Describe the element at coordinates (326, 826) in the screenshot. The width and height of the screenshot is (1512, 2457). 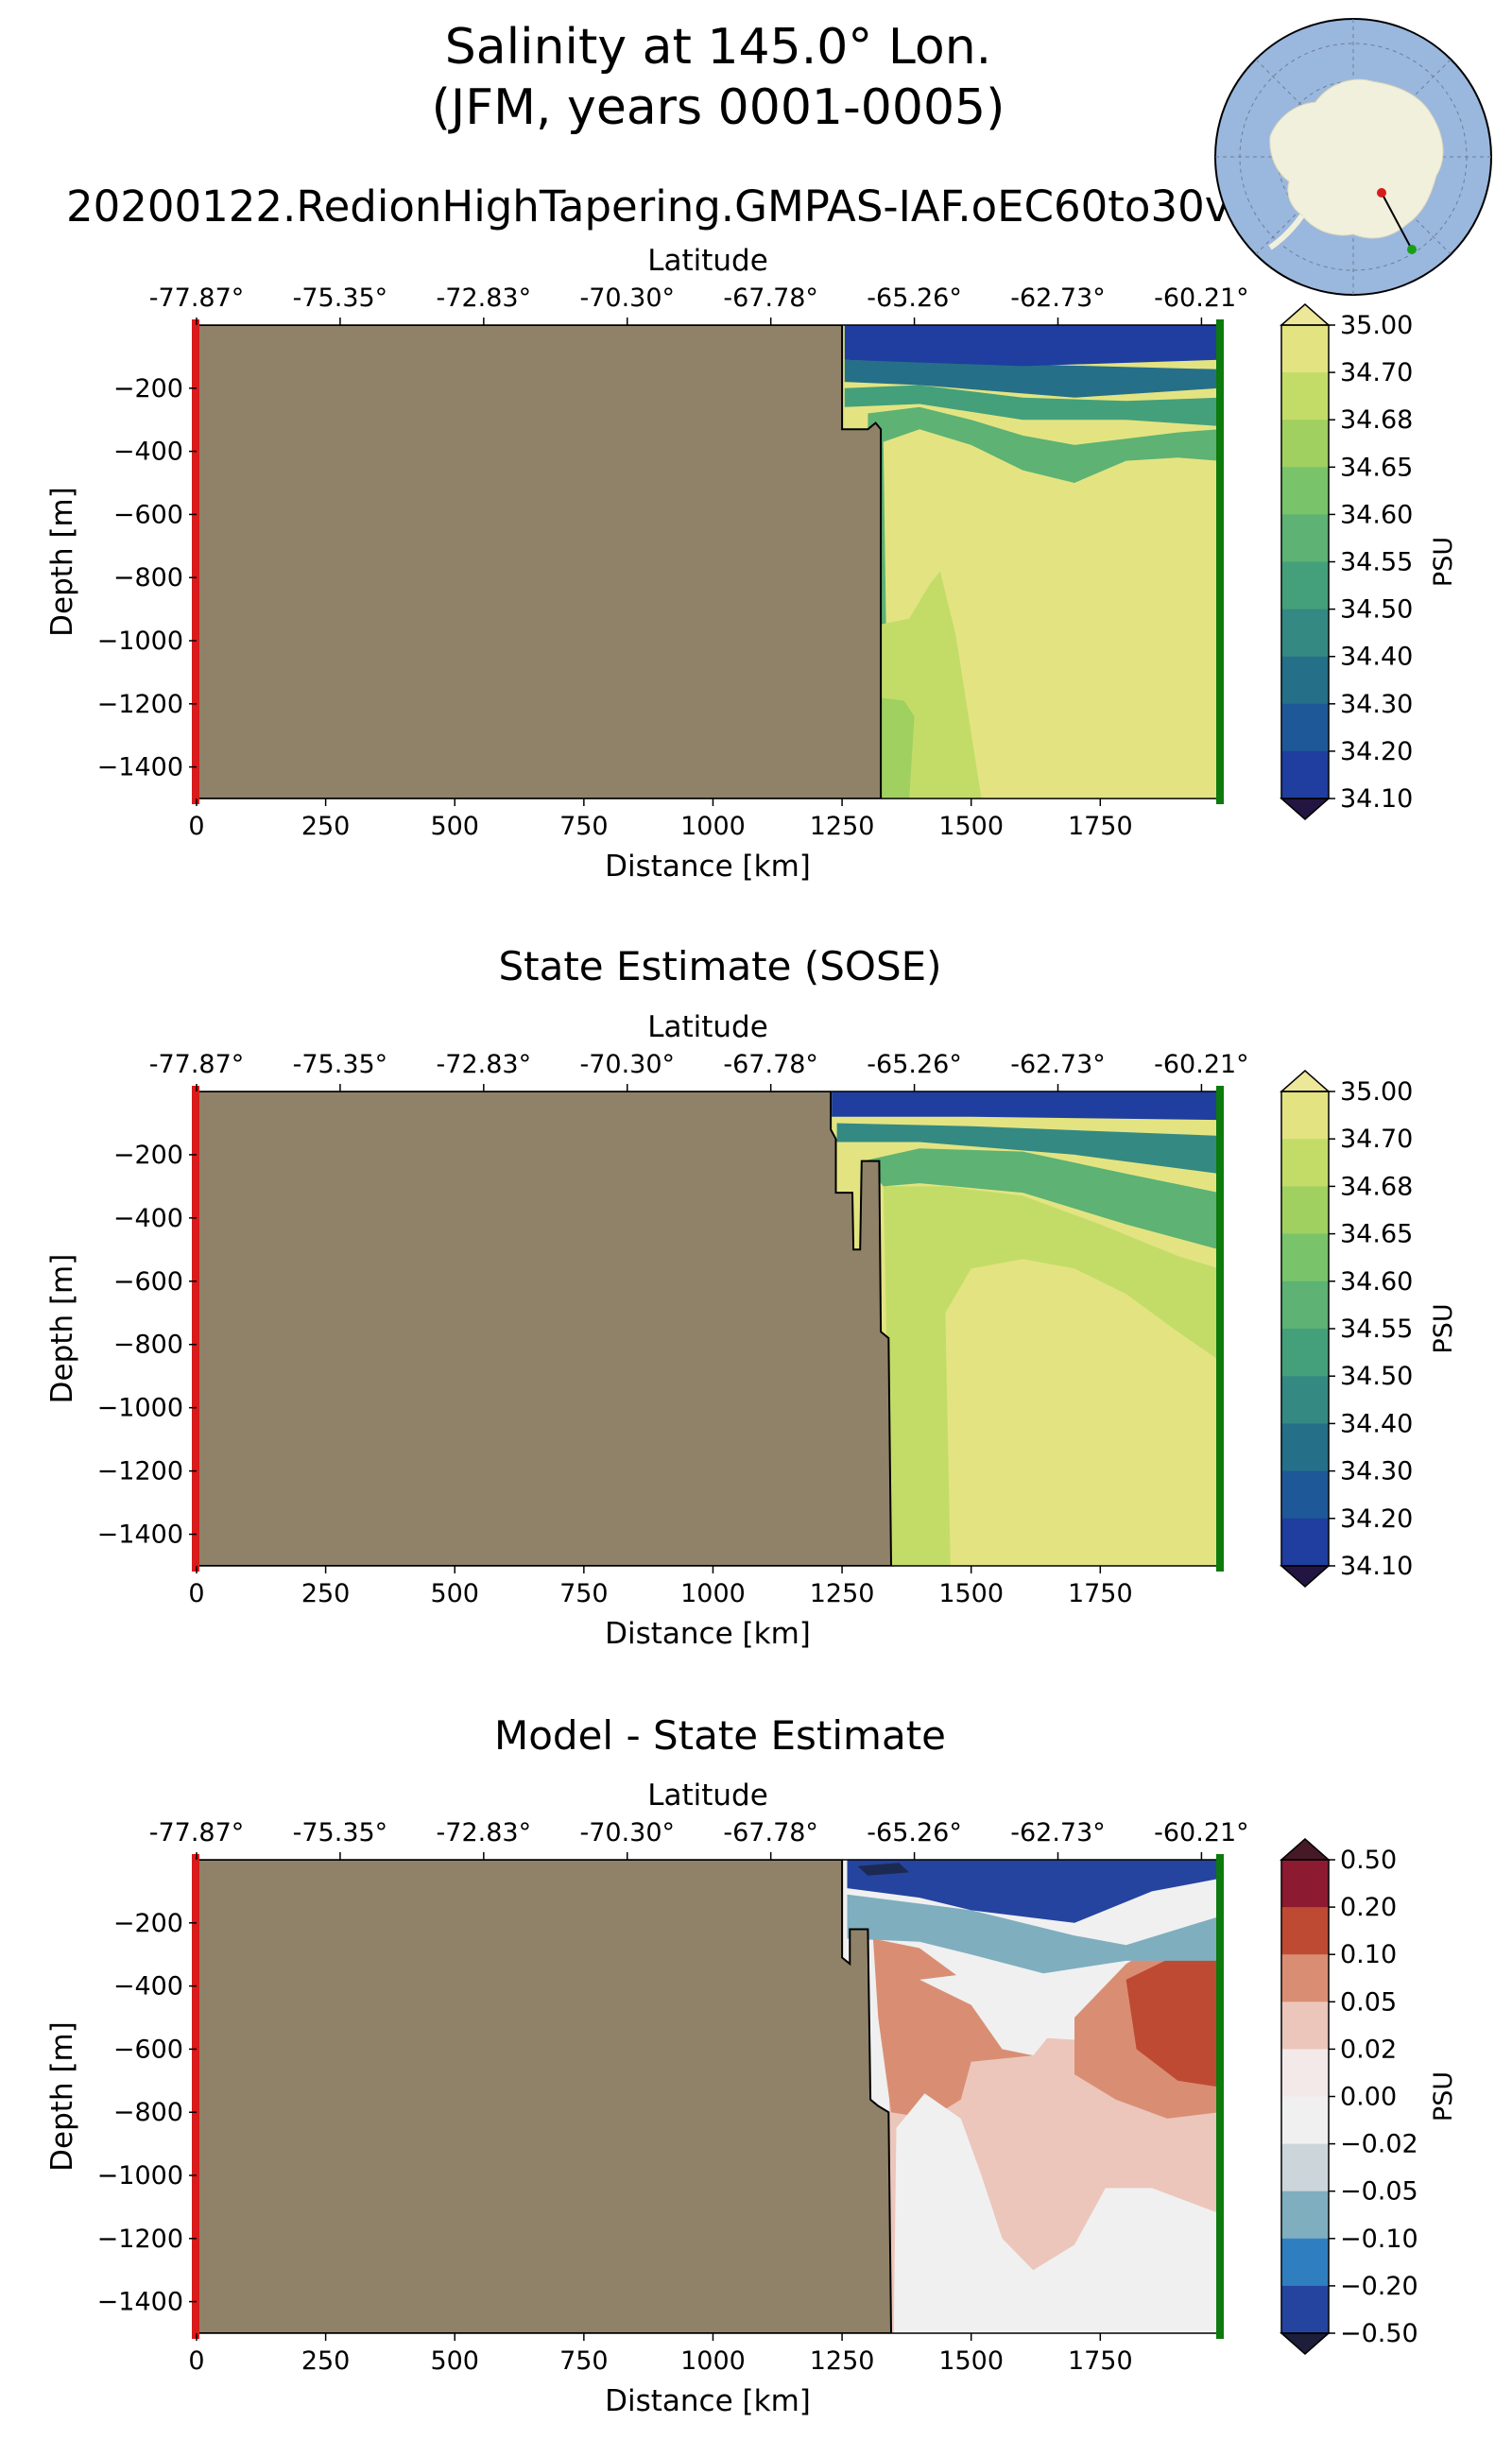
I see `model-x-tick-label: 250` at that location.